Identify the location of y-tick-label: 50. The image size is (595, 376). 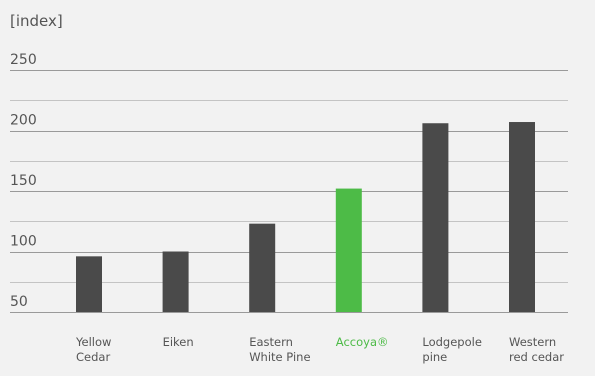
(19, 302).